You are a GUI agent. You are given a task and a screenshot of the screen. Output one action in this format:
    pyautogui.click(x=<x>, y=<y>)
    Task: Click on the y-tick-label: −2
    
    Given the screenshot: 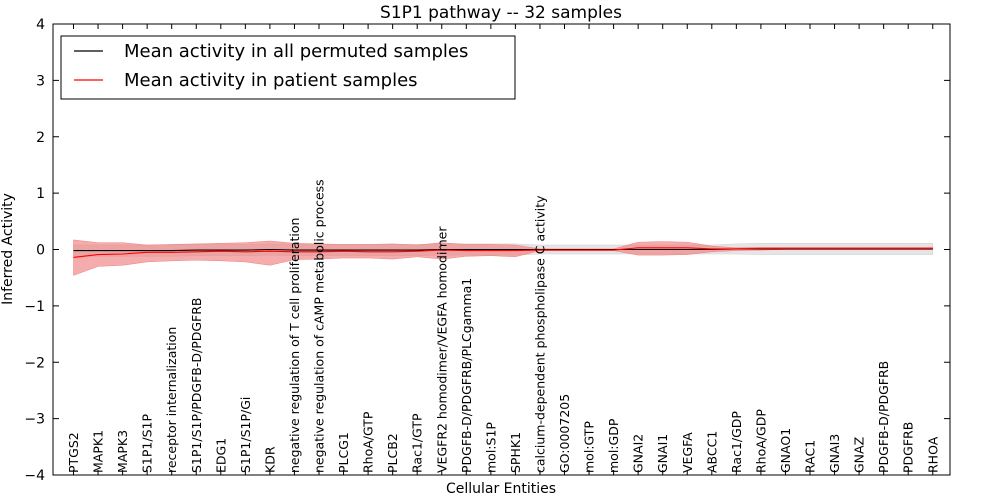 What is the action you would take?
    pyautogui.click(x=34, y=363)
    